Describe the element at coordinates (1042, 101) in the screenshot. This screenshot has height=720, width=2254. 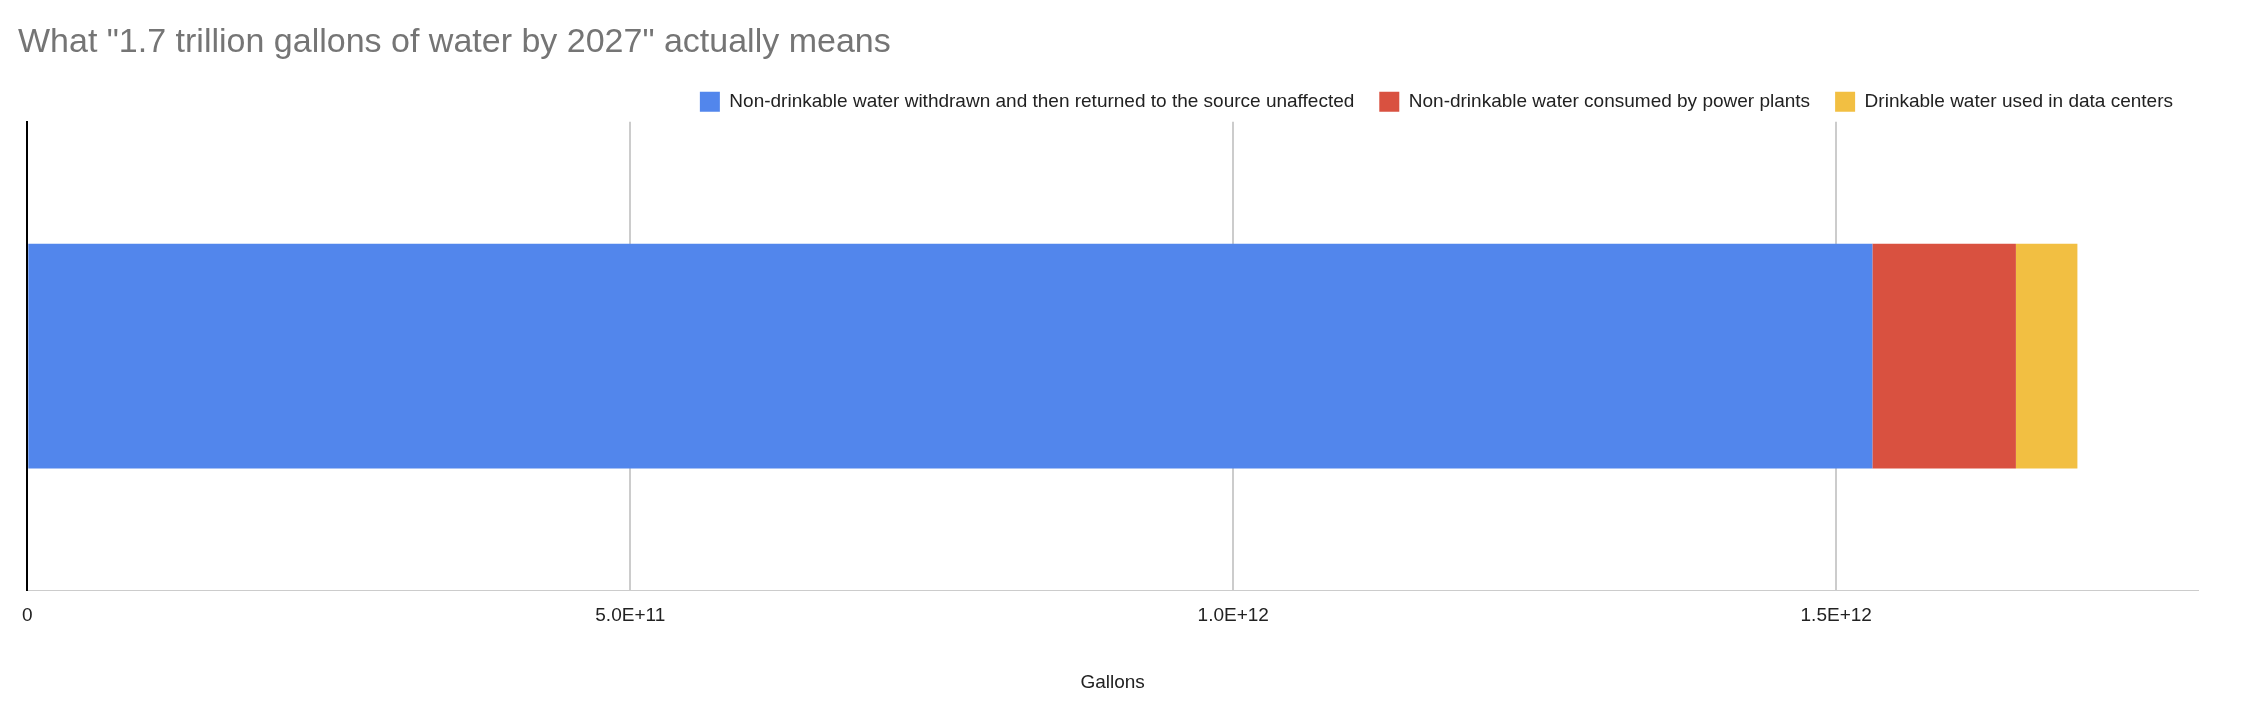
I see `legend-label: Non-drinkable water withdrawn and then returned to the source unaffected` at that location.